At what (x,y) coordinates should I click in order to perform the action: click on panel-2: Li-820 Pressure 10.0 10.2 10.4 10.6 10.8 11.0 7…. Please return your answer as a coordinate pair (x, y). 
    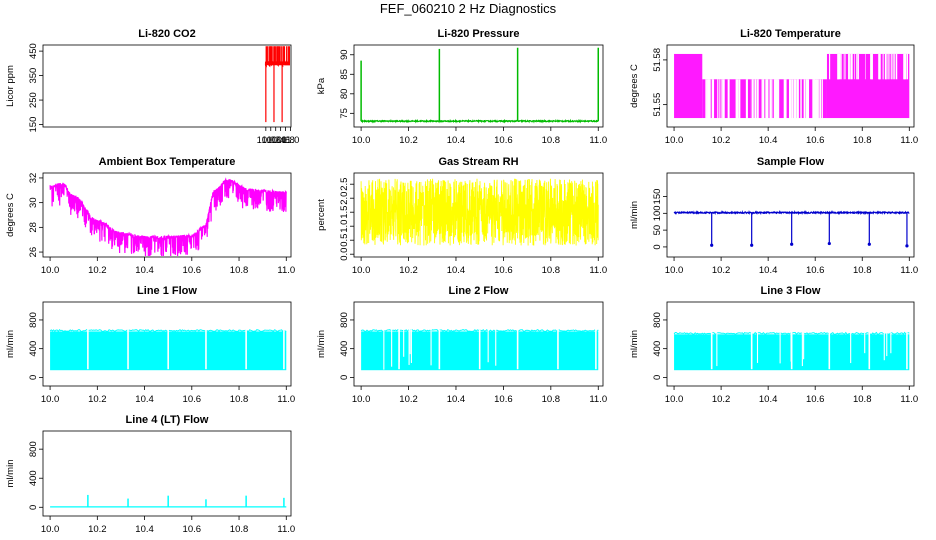
    Looking at the image, I should click on (461, 87).